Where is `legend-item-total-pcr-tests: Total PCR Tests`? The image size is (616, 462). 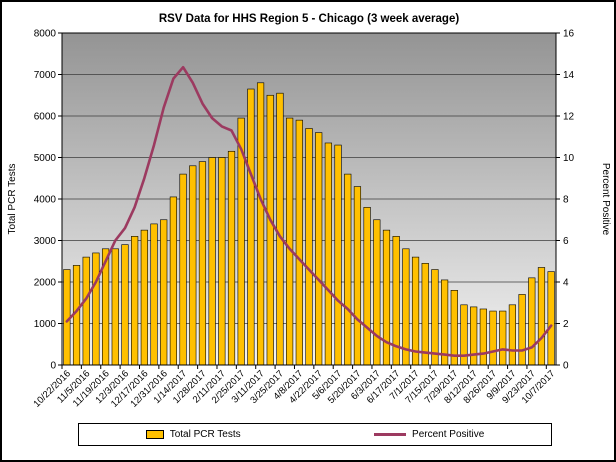
legend-item-total-pcr-tests: Total PCR Tests is located at coordinates (193, 434).